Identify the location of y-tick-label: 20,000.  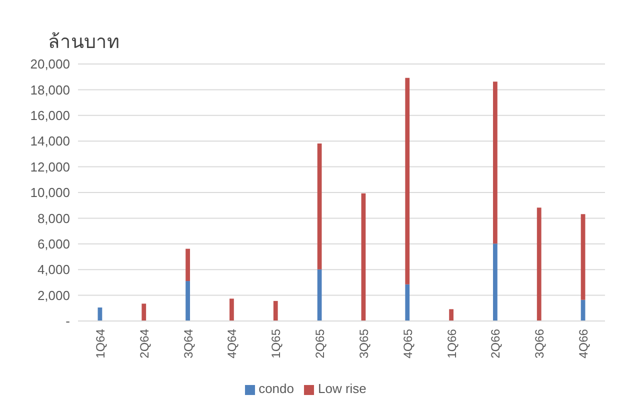
(50, 64).